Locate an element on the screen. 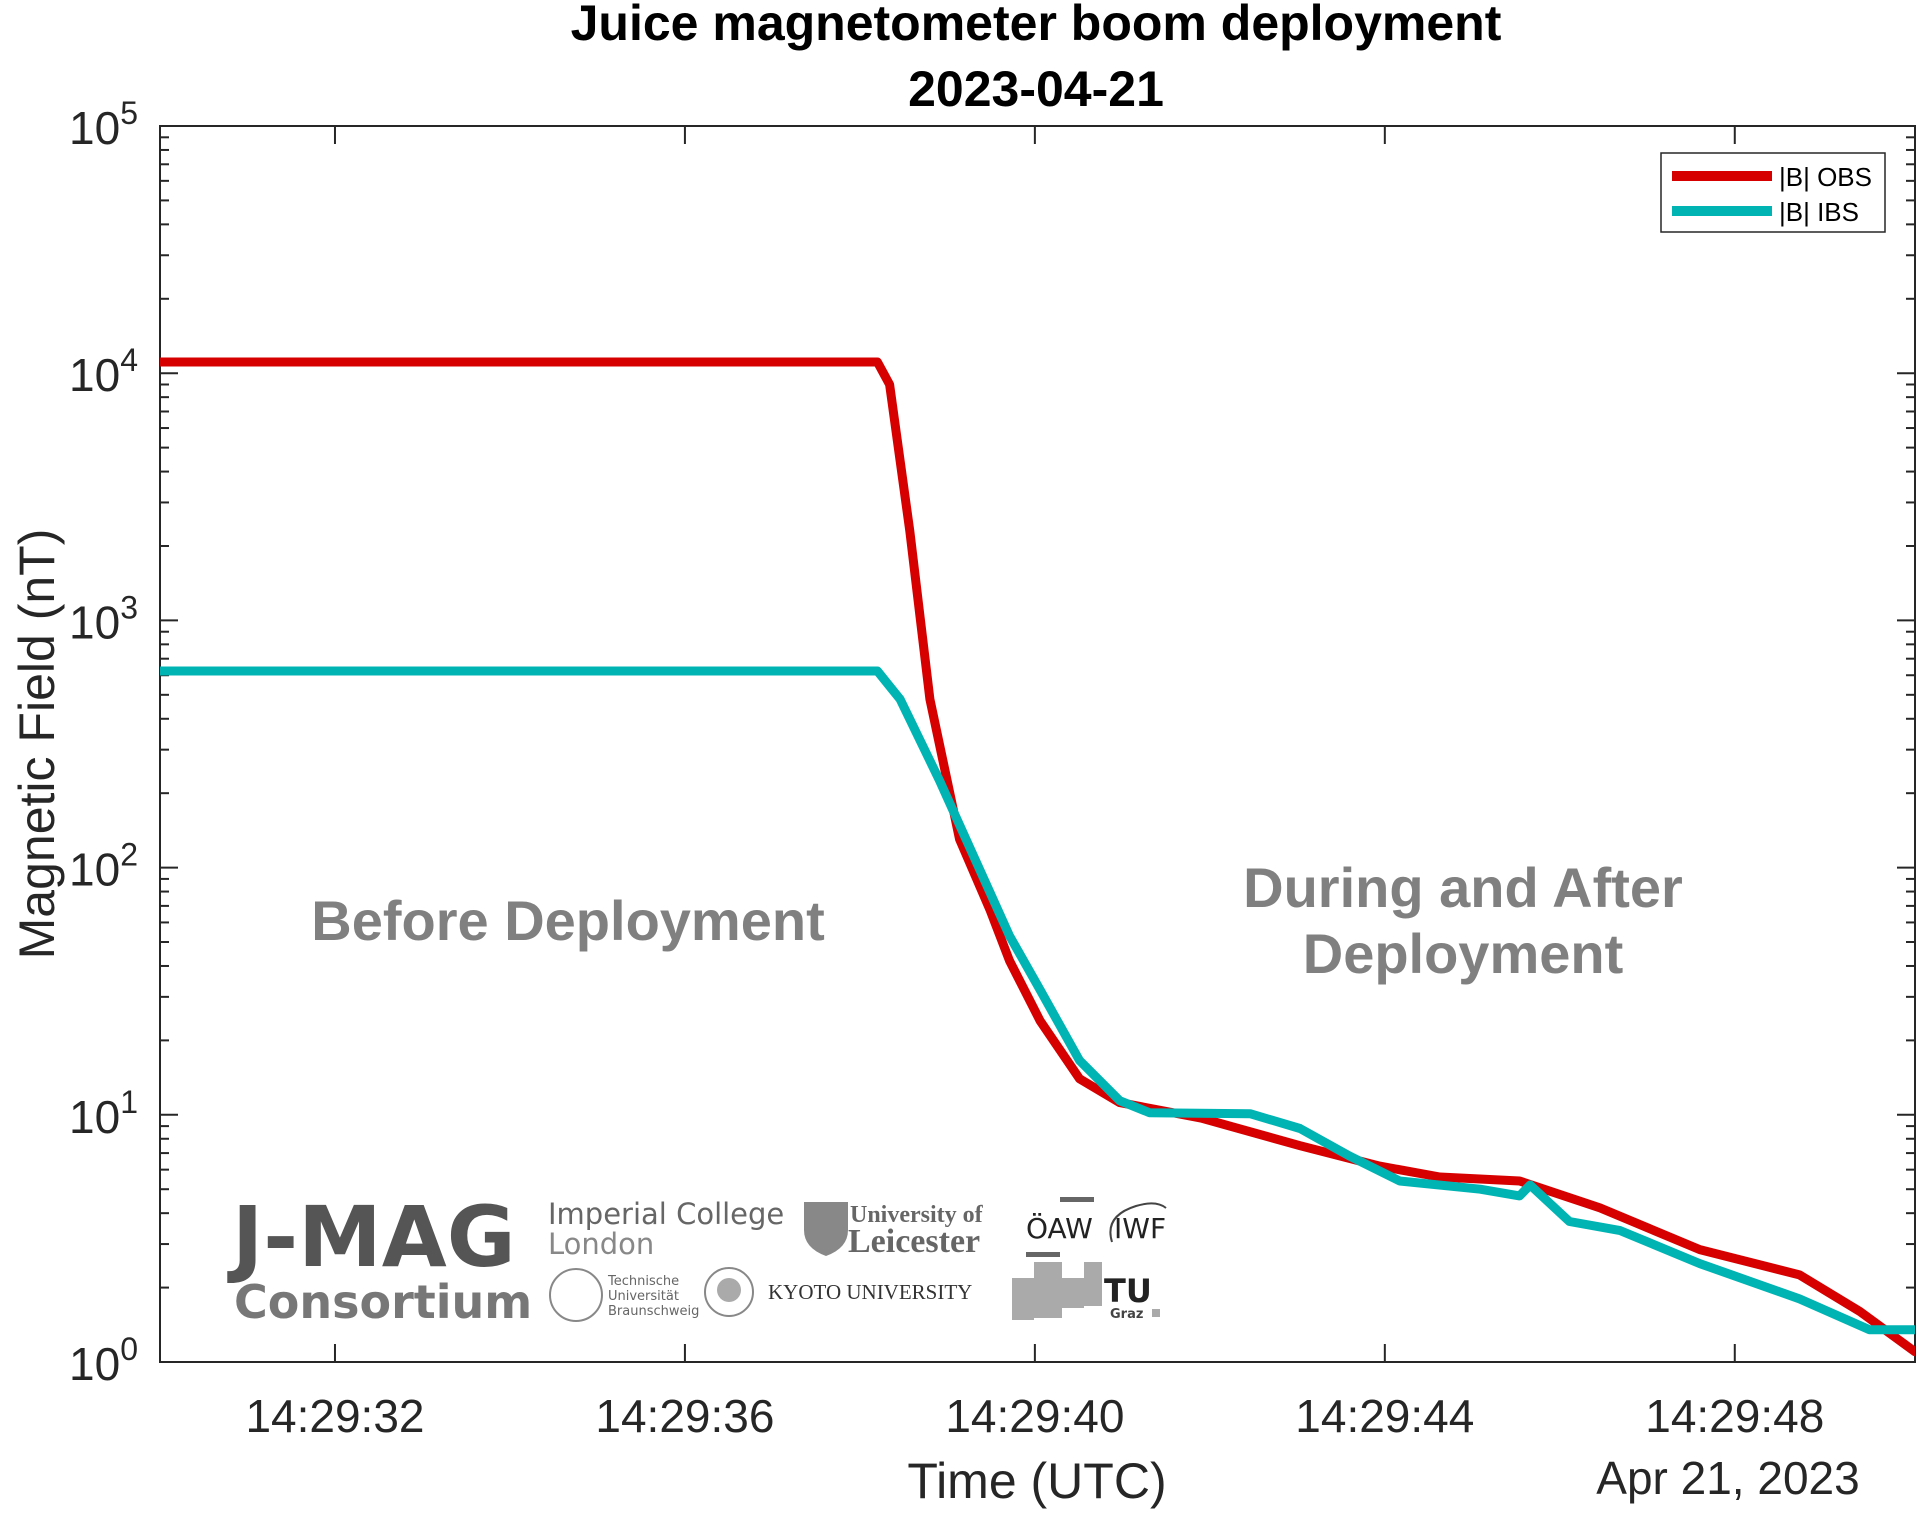 The image size is (1920, 1514). y-tick-label: 10⁴ is located at coordinates (103, 371).